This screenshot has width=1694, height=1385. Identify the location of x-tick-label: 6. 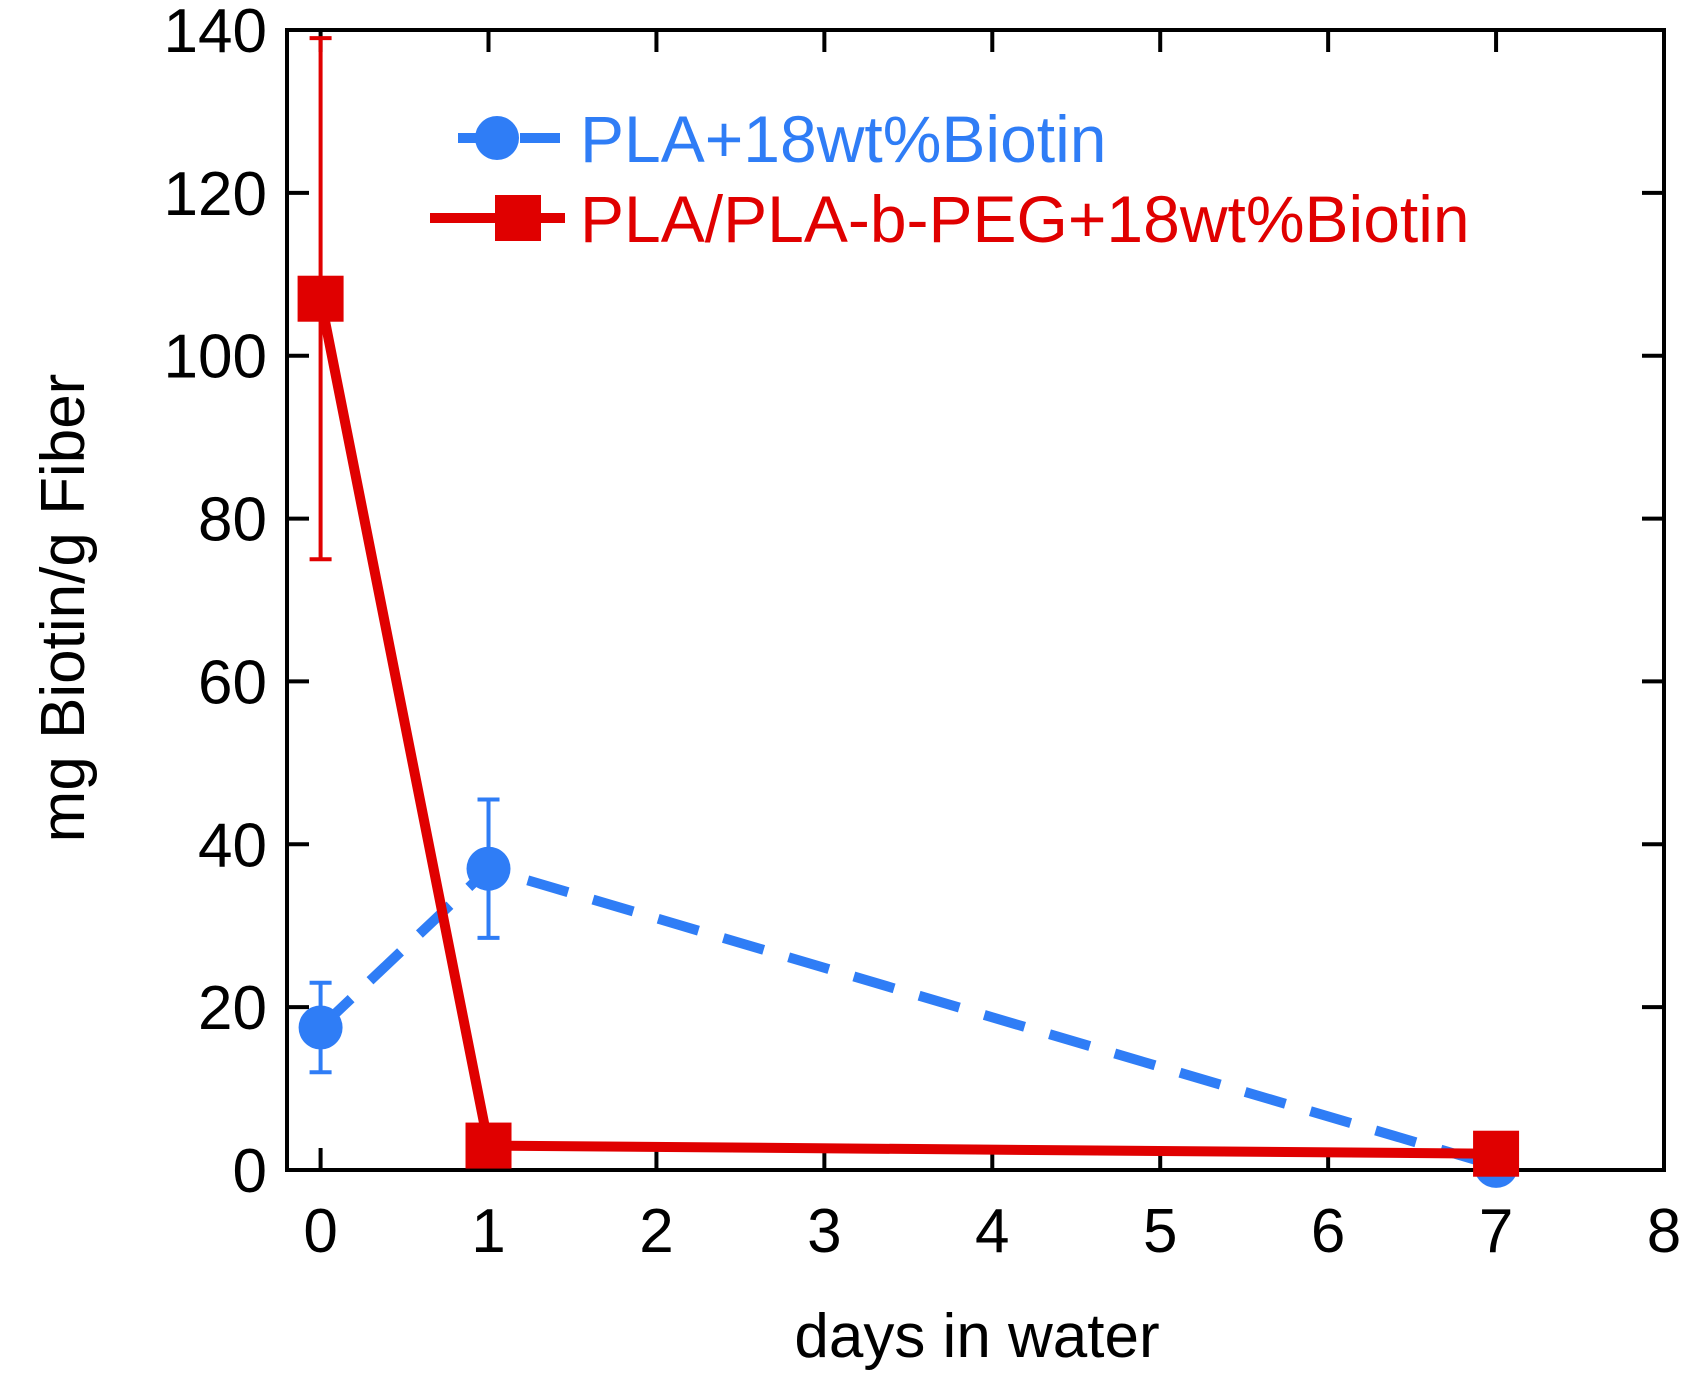
(1328, 1231).